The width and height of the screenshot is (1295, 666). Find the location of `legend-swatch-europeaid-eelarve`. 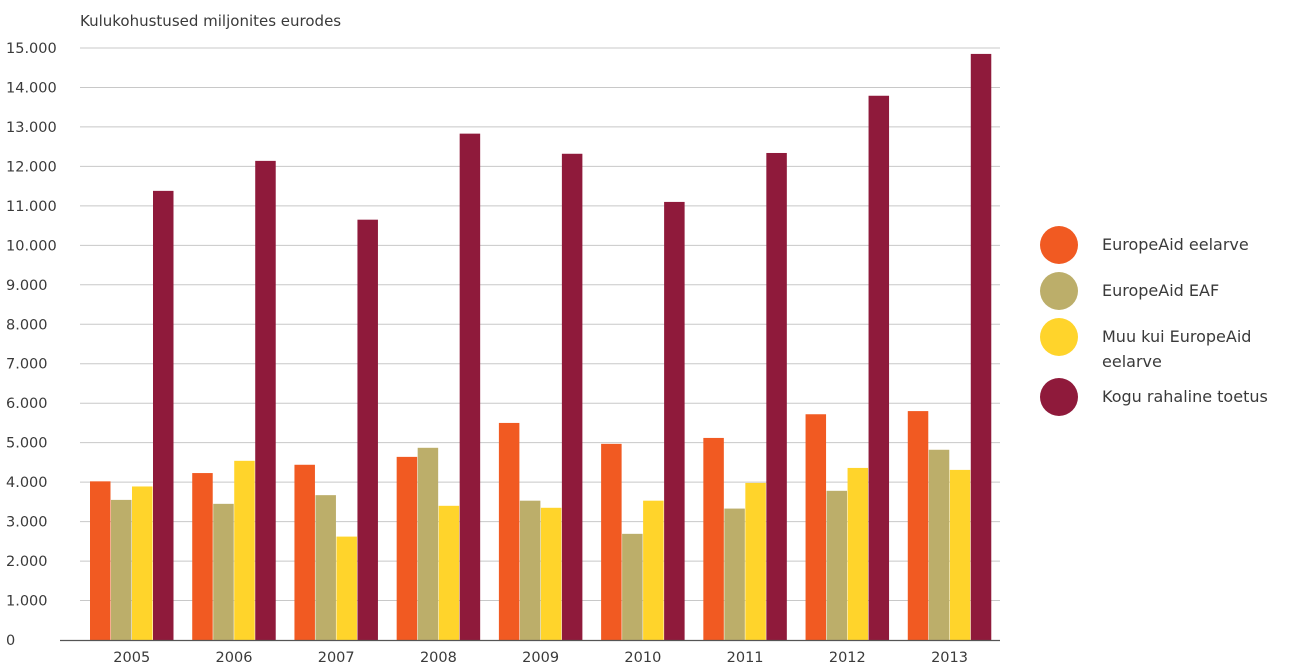

legend-swatch-europeaid-eelarve is located at coordinates (1059, 245).